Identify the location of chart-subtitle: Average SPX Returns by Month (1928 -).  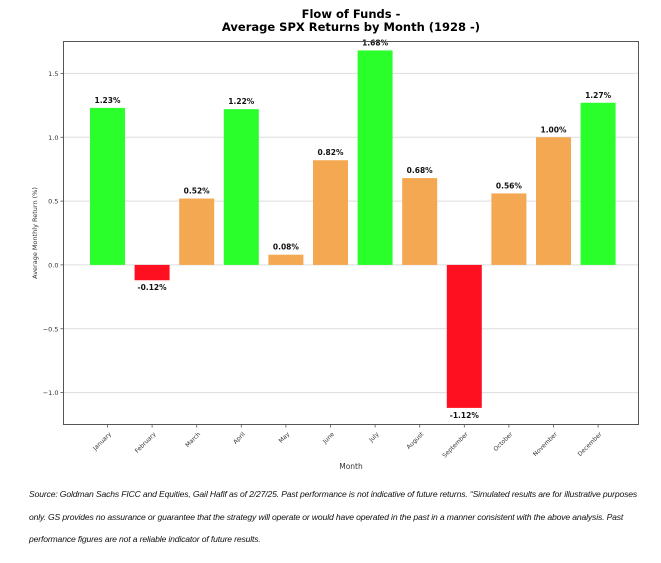
(351, 27).